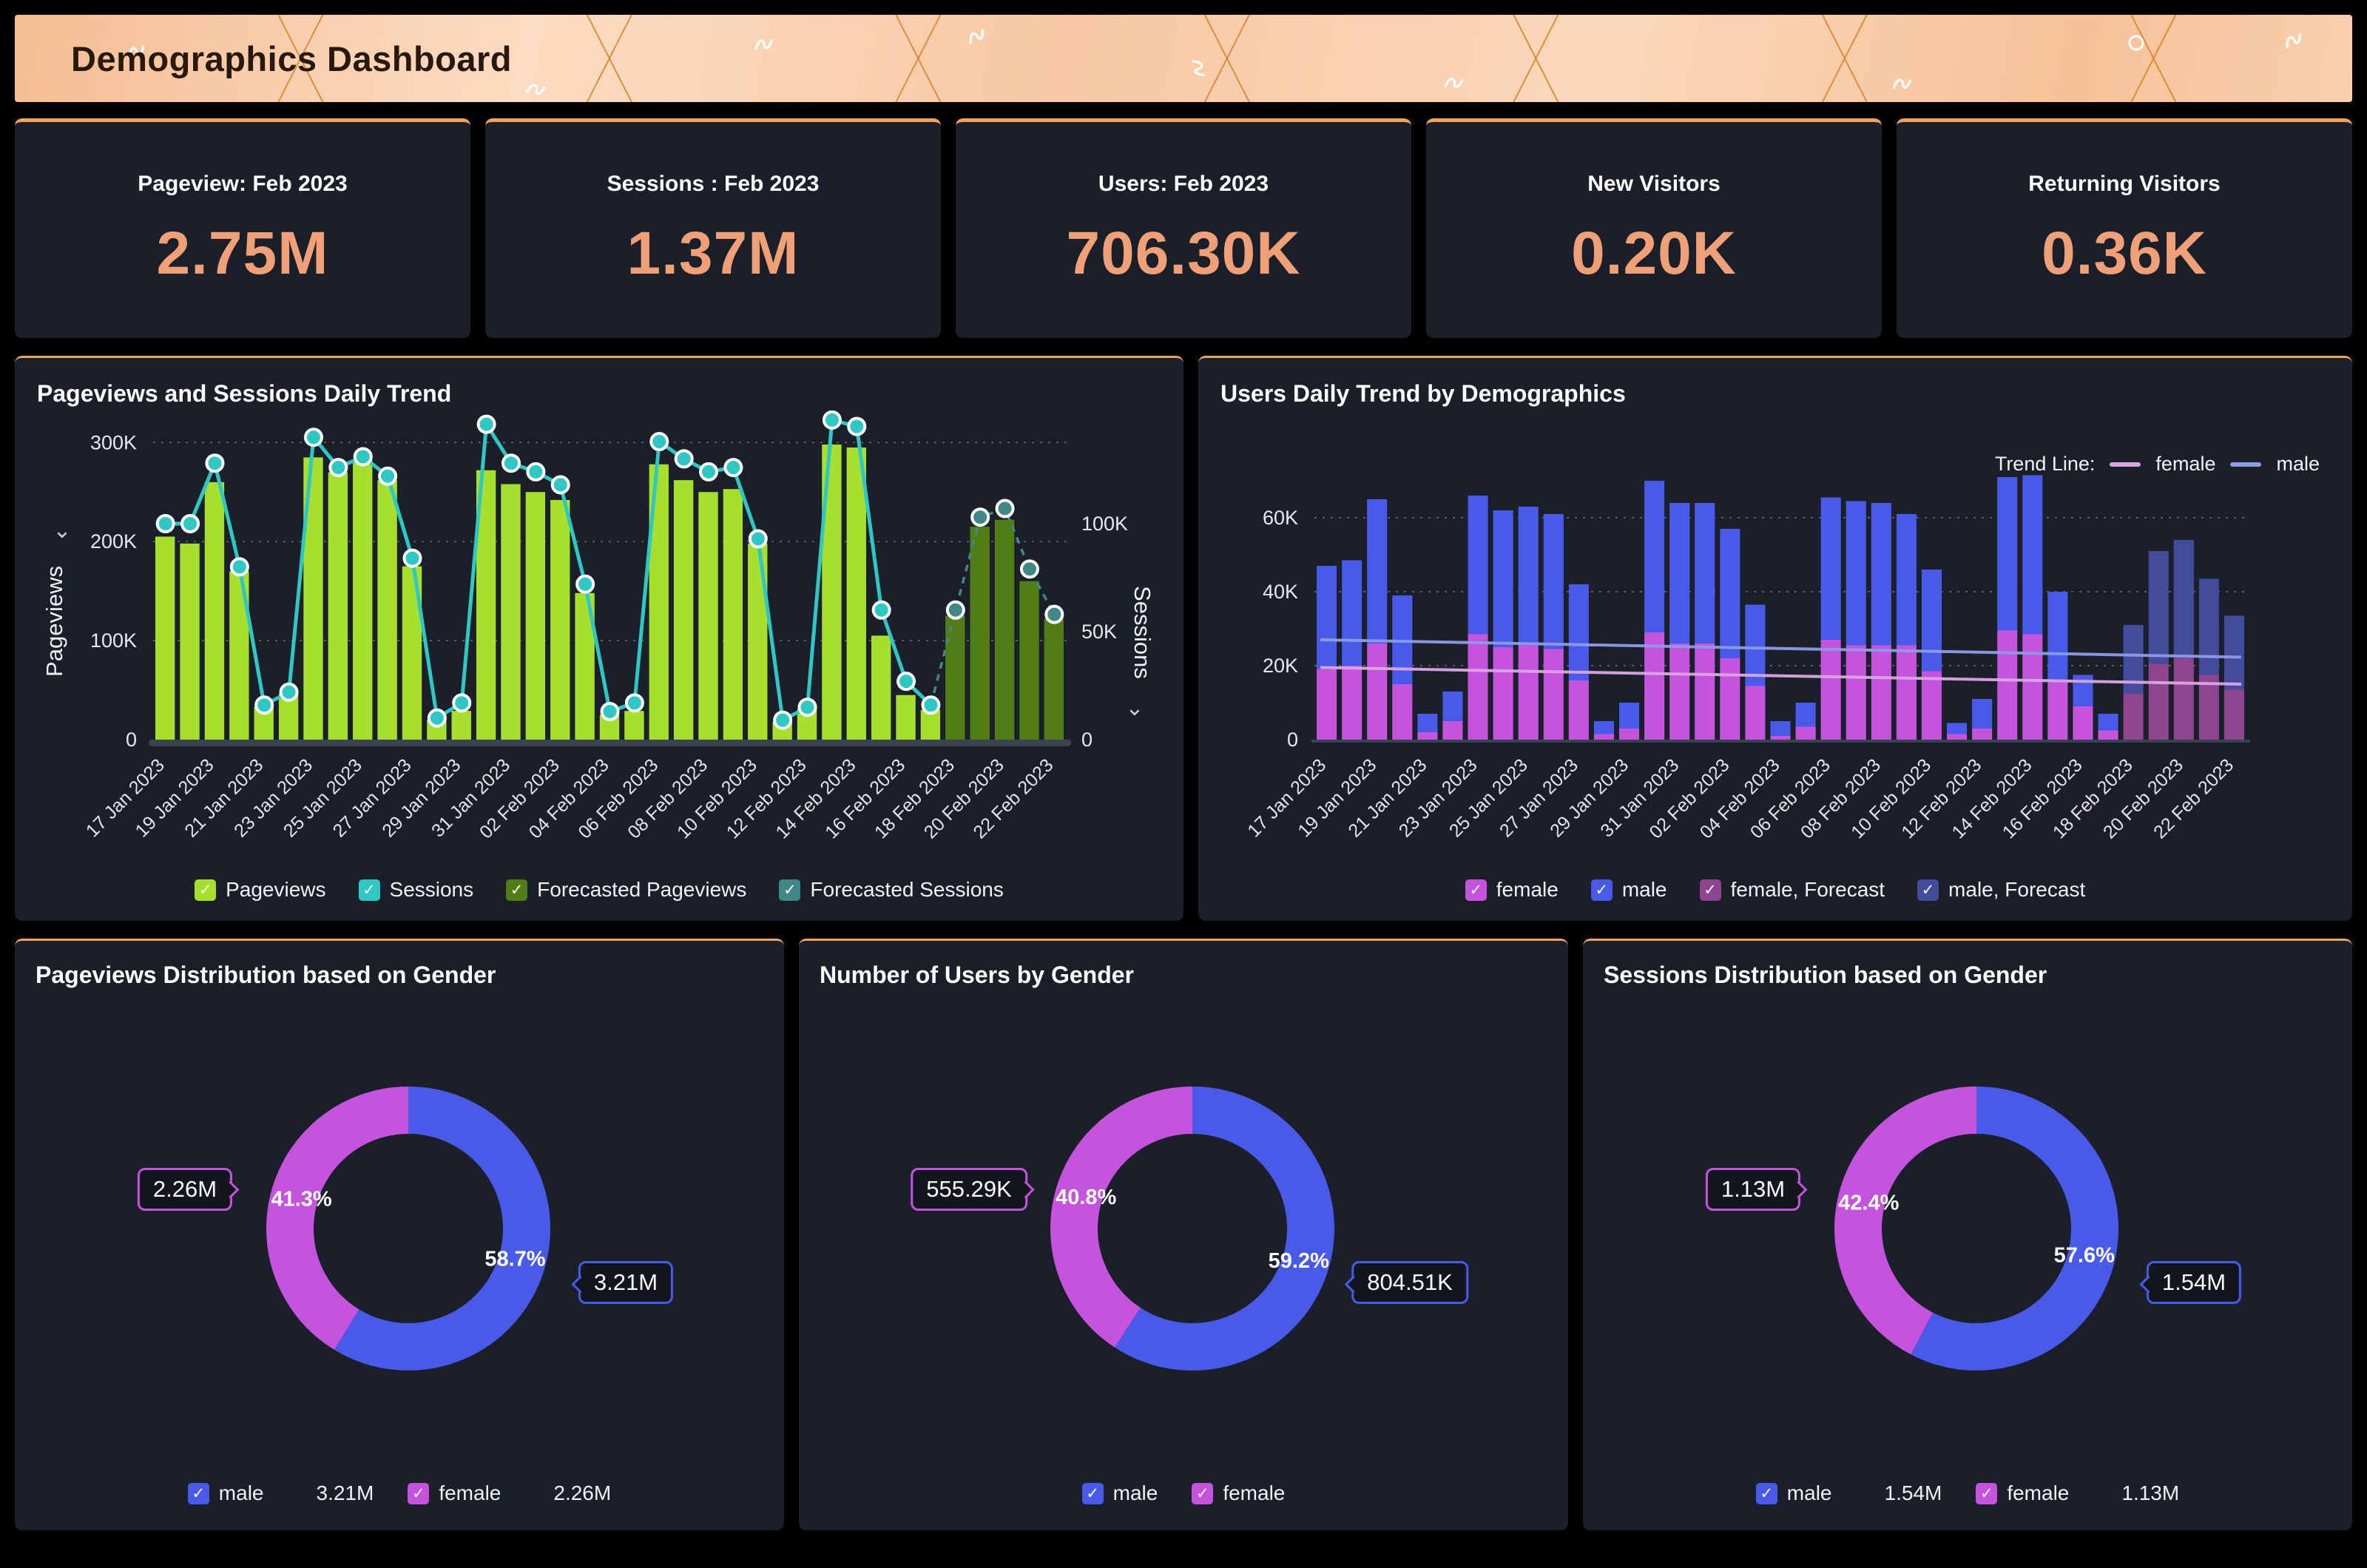 This screenshot has height=1568, width=2367. Describe the element at coordinates (1781, 676) in the screenshot. I see `female-trend-line` at that location.